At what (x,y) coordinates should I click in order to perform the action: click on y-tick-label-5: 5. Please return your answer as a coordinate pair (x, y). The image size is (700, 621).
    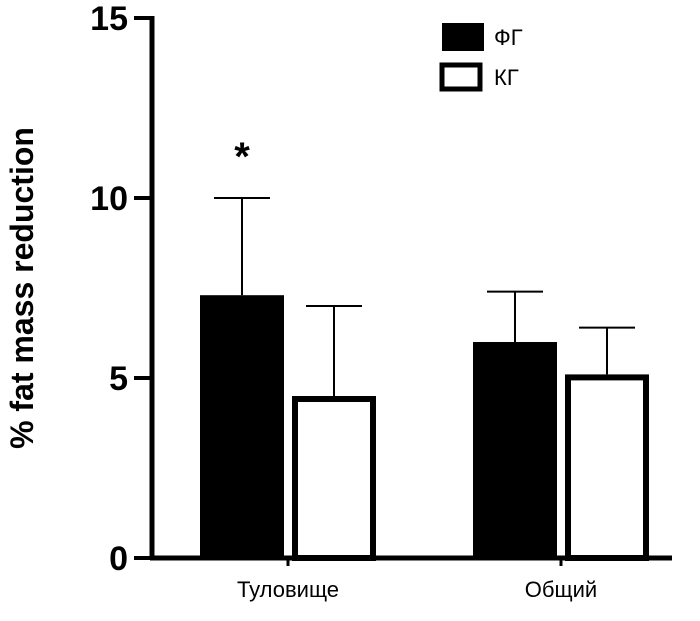
    Looking at the image, I should click on (118, 379).